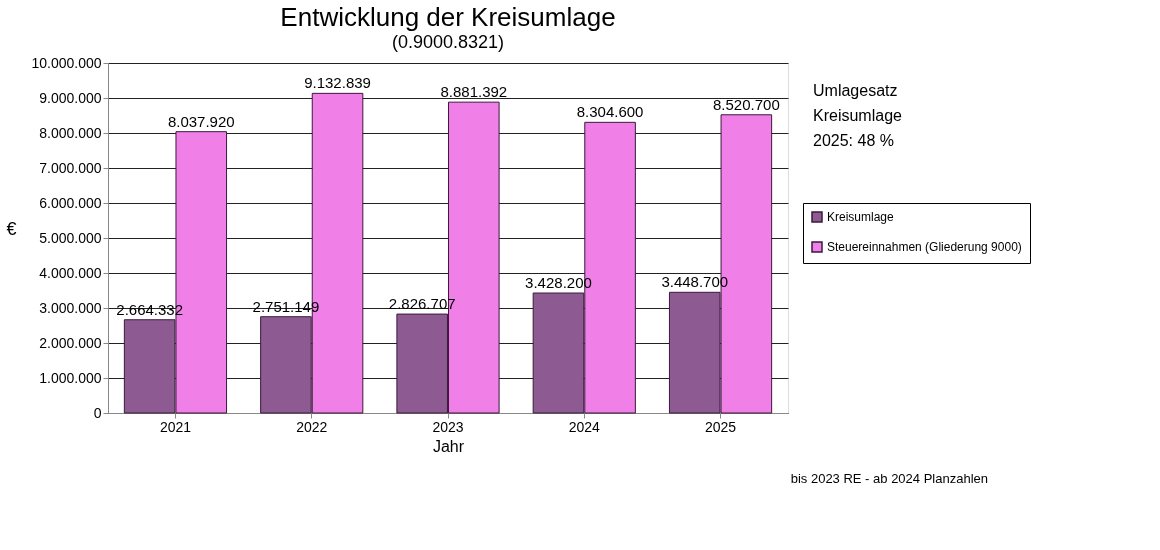 The height and width of the screenshot is (550, 1160). What do you see at coordinates (70, 307) in the screenshot?
I see `y-tick-label: 3.000.000` at bounding box center [70, 307].